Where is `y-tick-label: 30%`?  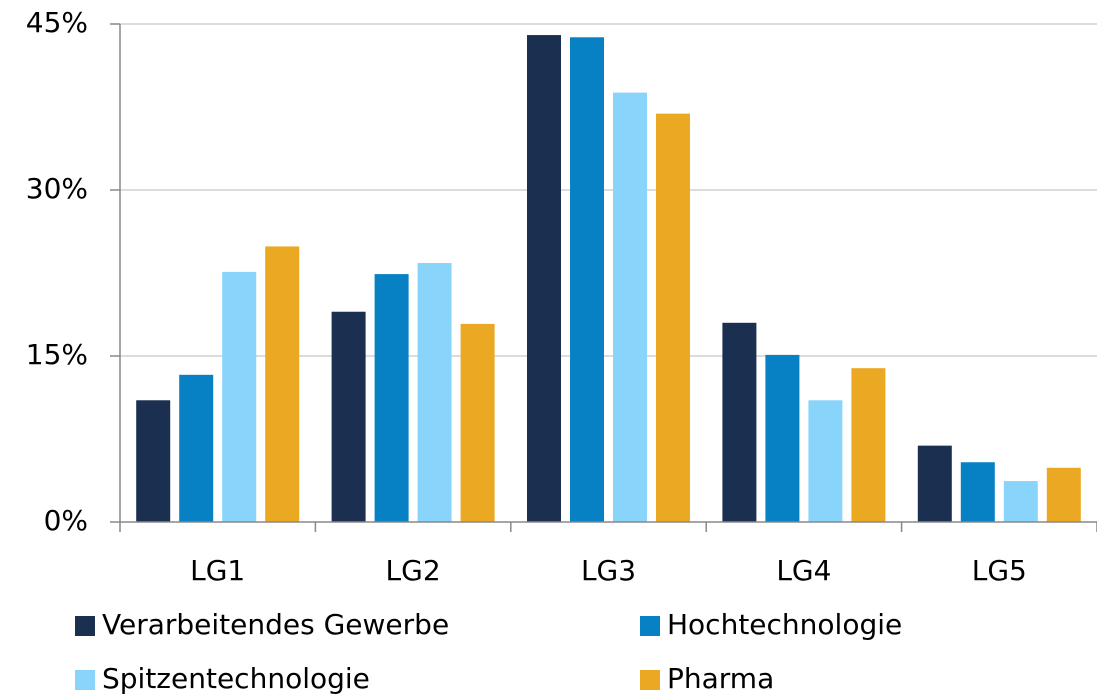 y-tick-label: 30% is located at coordinates (57, 188).